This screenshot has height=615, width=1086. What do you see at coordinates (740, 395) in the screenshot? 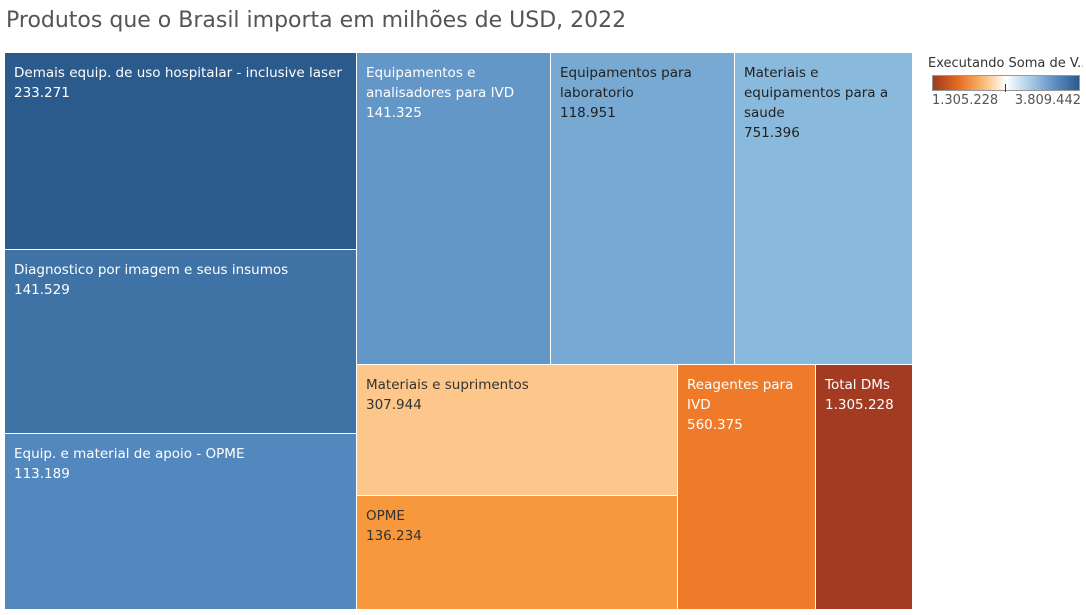
I see `tile-label: Reagentes para IVD` at bounding box center [740, 395].